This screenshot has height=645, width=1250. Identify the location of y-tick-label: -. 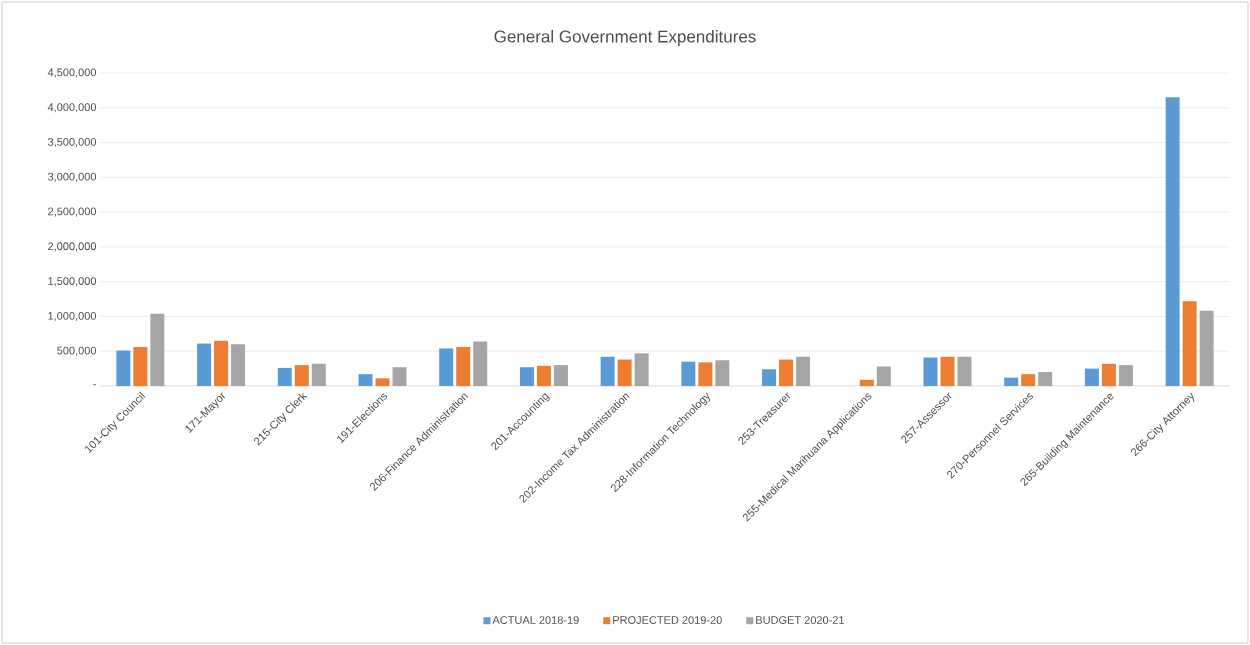
(94, 385).